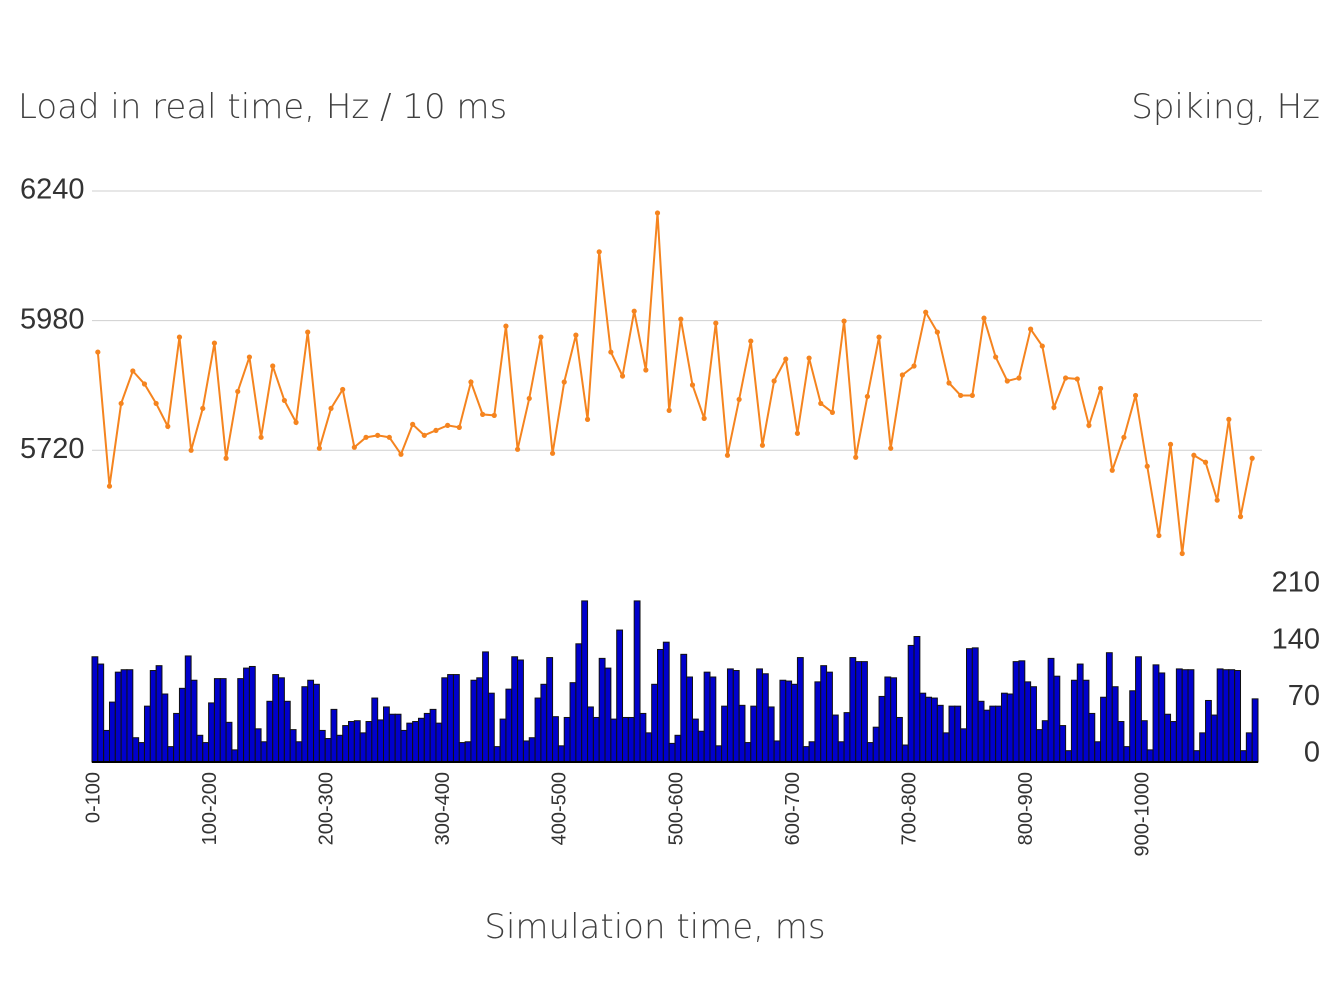 This screenshot has height=1007, width=1337. I want to click on y-tick-label: 5720, so click(52, 449).